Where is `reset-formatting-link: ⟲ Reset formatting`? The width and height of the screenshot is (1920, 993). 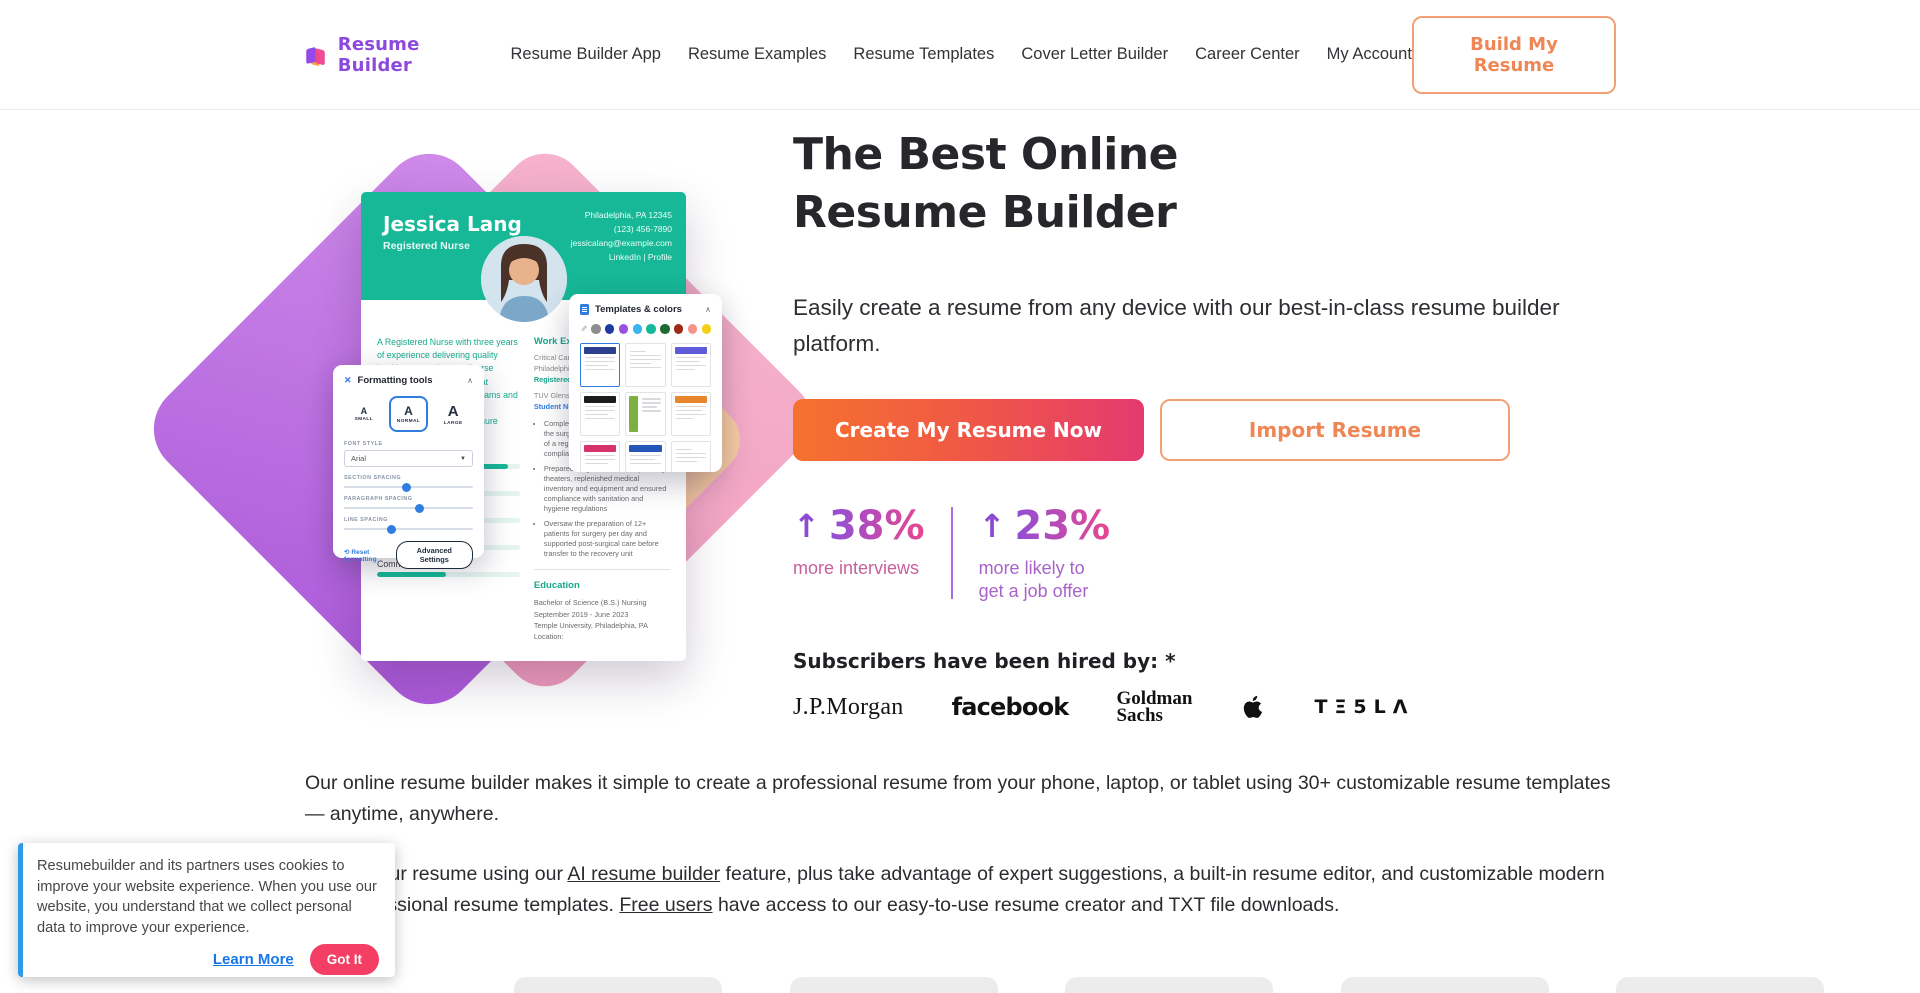
reset-formatting-link: ⟲ Reset formatting is located at coordinates (360, 555).